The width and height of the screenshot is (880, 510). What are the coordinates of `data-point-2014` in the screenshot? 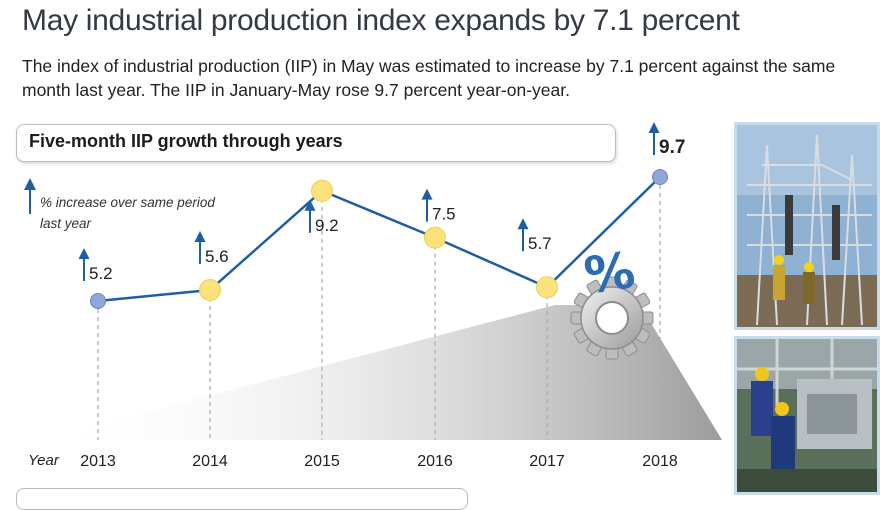 It's located at (210, 289).